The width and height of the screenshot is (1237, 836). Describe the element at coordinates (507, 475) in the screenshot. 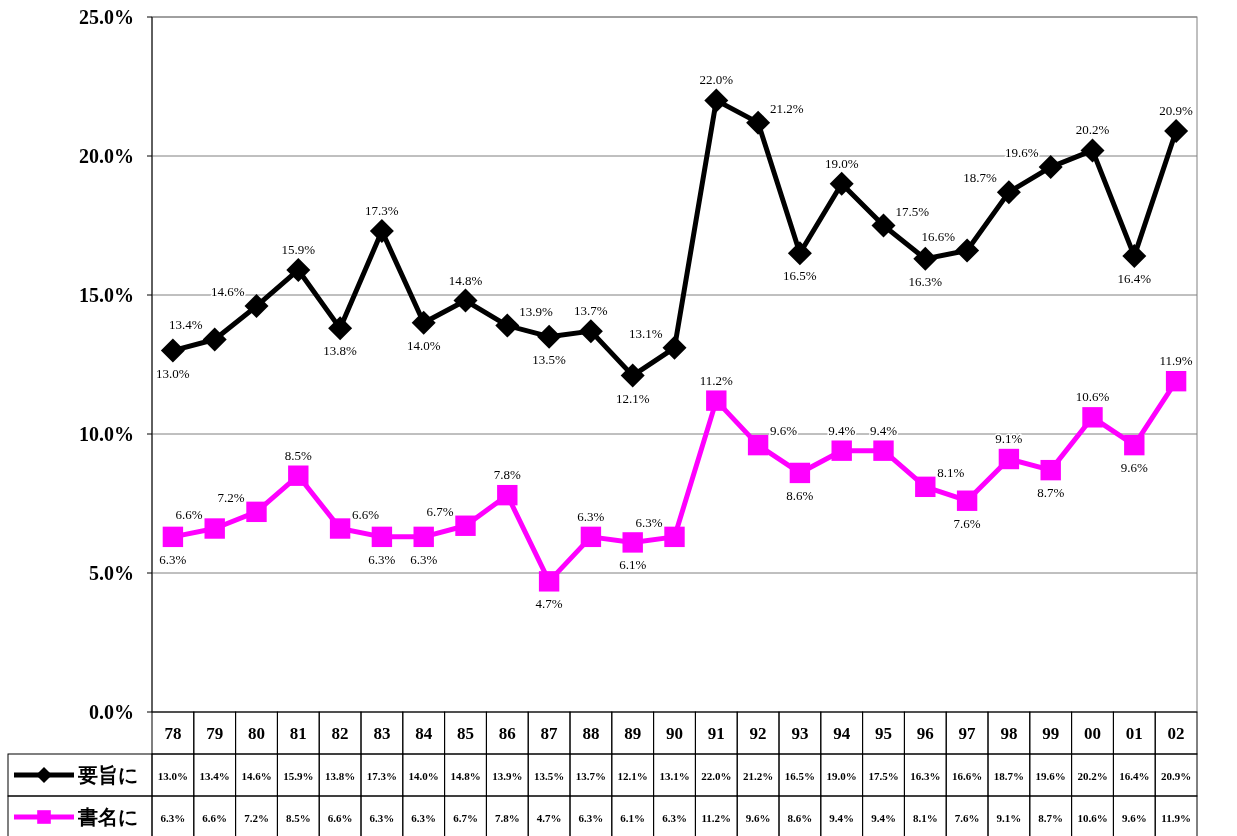

I see `text: 7.8%` at that location.